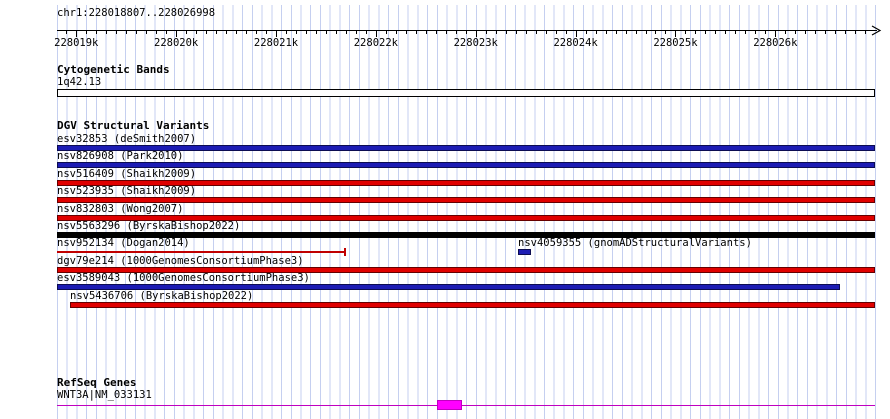 The height and width of the screenshot is (419, 890). Describe the element at coordinates (876, 30) in the screenshot. I see `ruler-right-arrow-icon` at that location.